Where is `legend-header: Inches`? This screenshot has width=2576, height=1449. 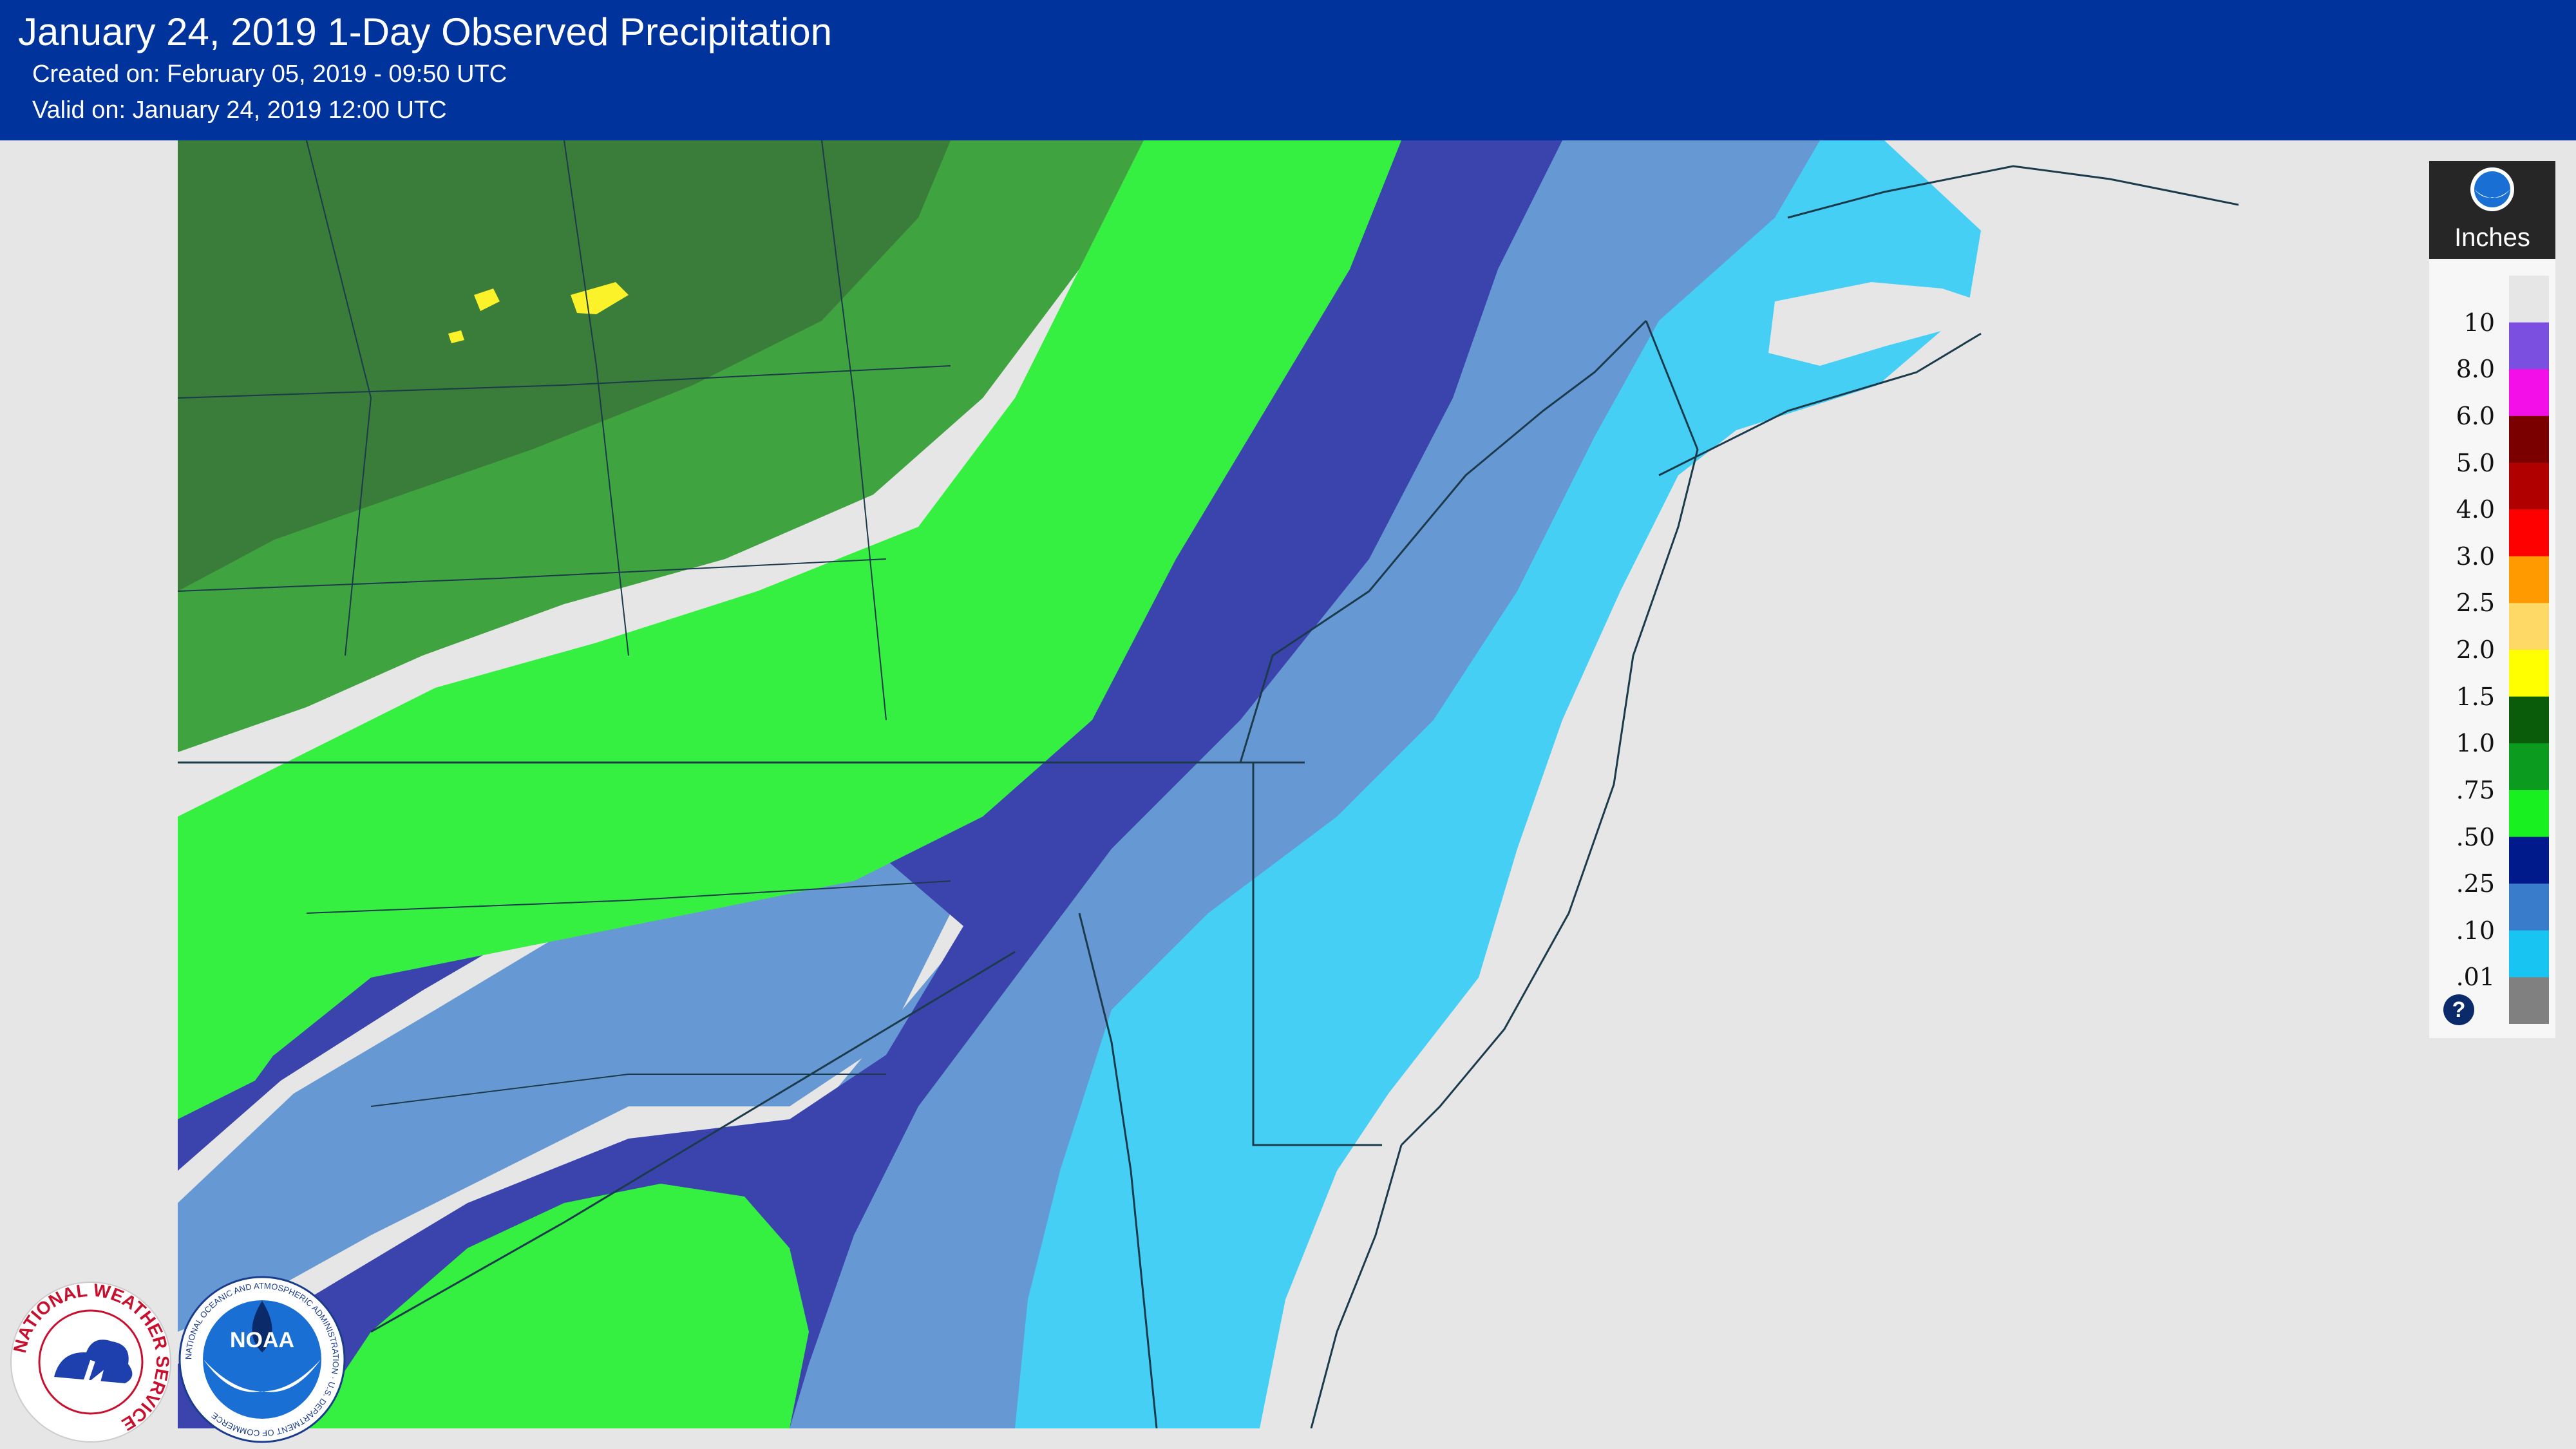
legend-header: Inches is located at coordinates (2492, 210).